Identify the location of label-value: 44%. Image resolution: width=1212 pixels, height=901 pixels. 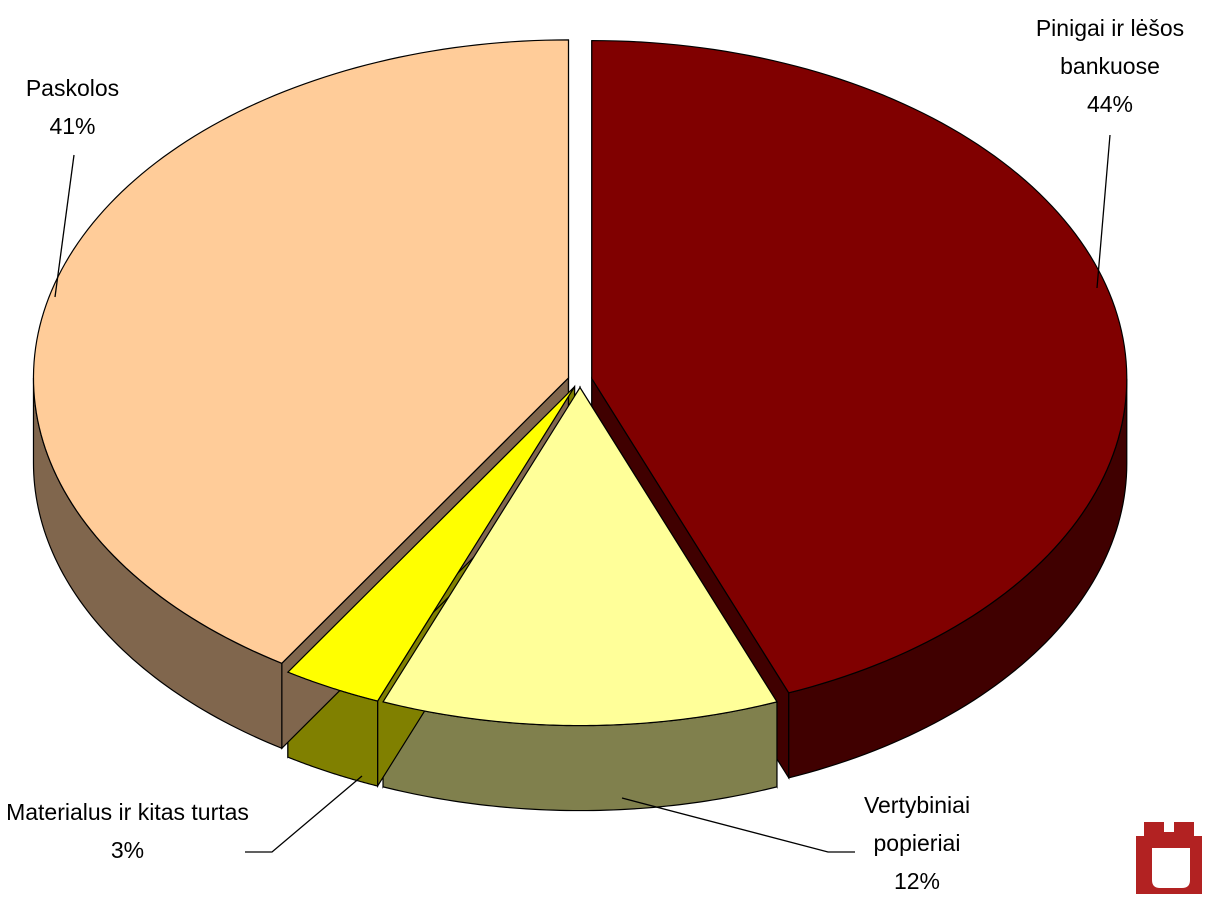
(1110, 104).